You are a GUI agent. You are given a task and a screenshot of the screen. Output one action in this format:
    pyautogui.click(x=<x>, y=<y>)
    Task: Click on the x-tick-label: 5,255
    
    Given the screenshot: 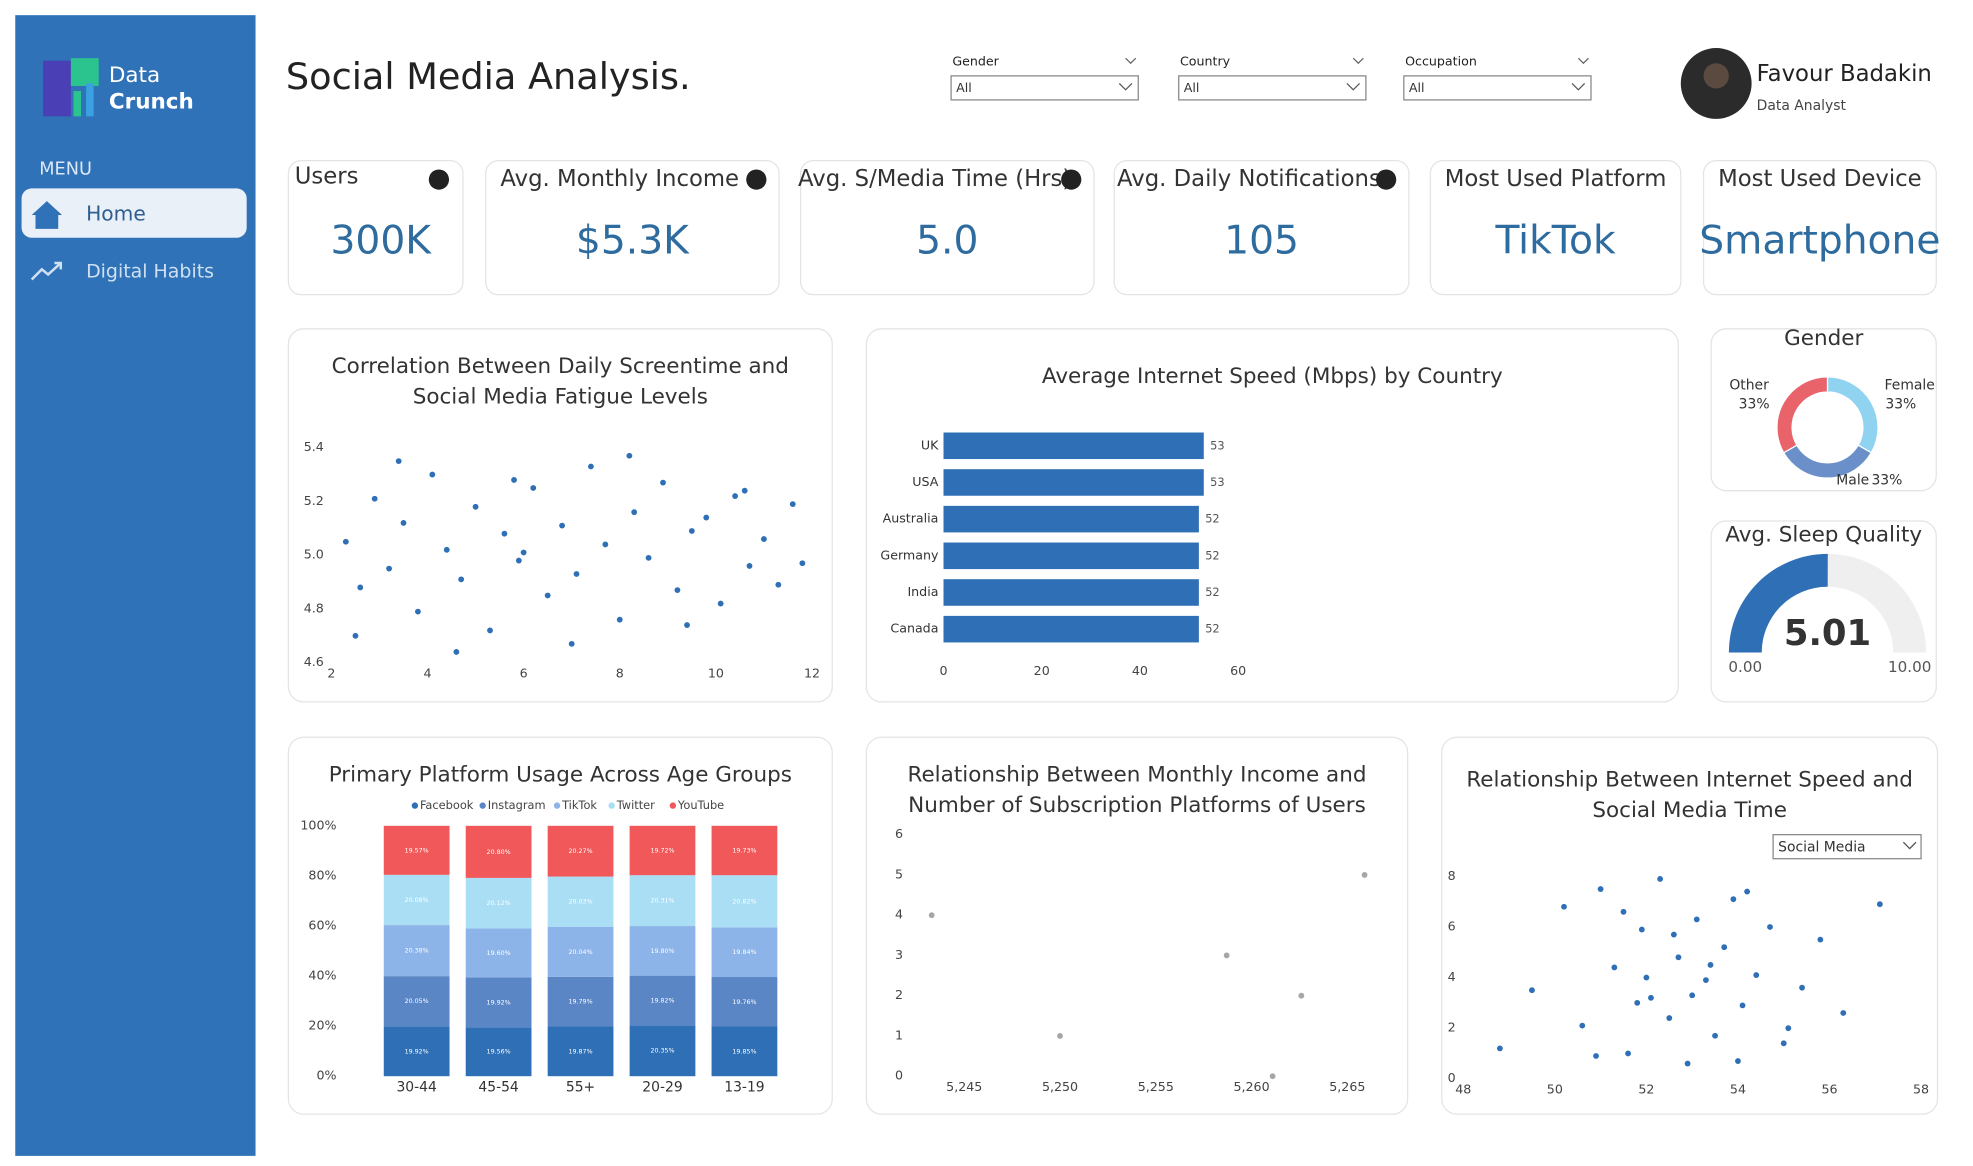 What is the action you would take?
    pyautogui.click(x=1156, y=1086)
    